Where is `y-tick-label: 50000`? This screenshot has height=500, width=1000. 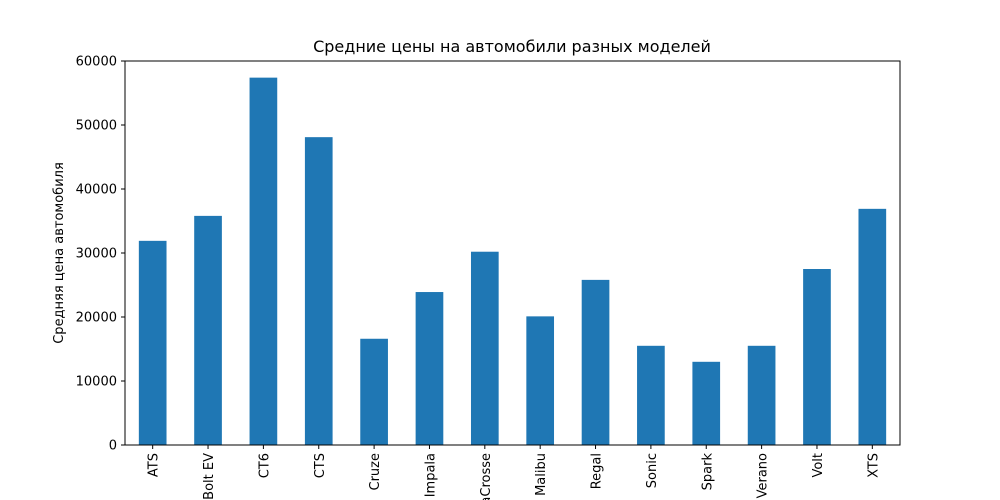 y-tick-label: 50000 is located at coordinates (96, 126).